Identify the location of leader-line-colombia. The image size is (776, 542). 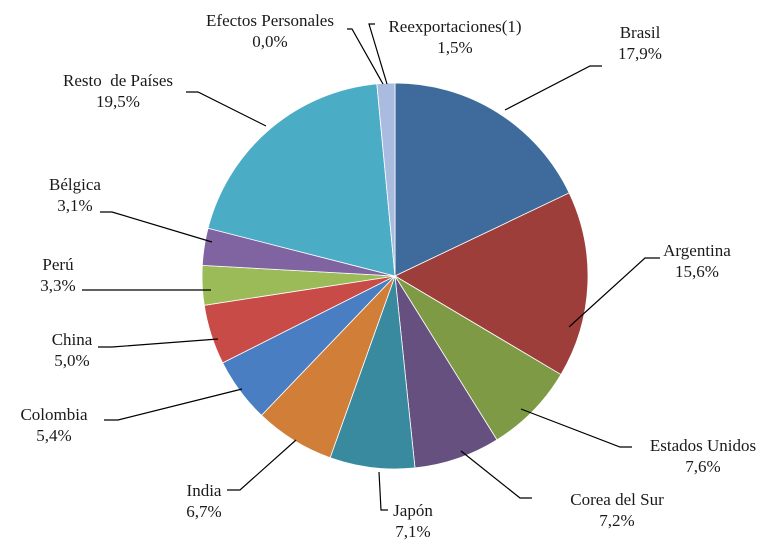
(173, 404).